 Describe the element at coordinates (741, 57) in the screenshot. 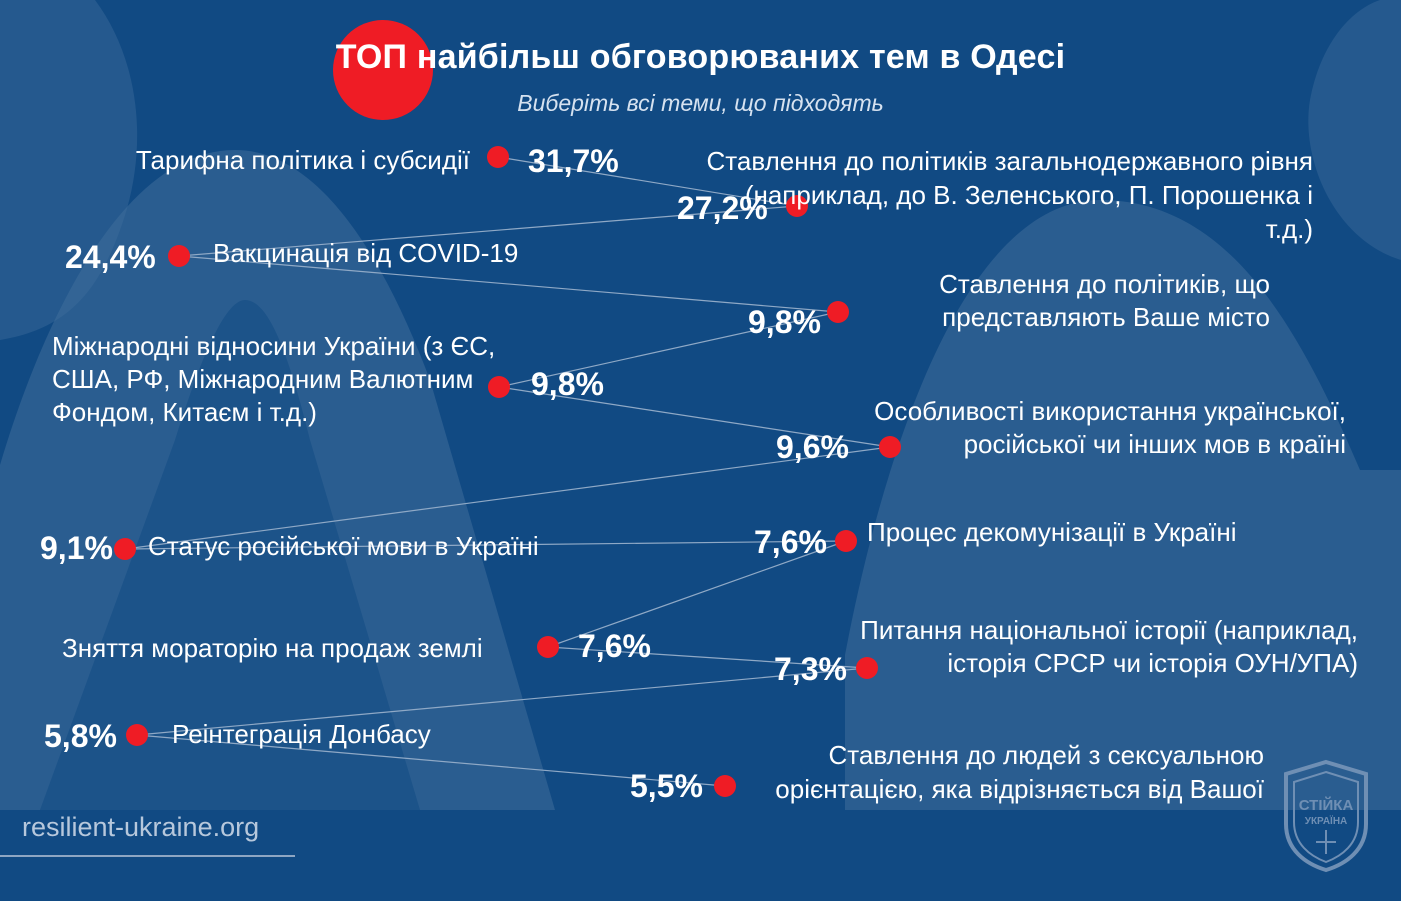

I see `title-rest: найбільш обговорюваних тем в Одесі` at that location.